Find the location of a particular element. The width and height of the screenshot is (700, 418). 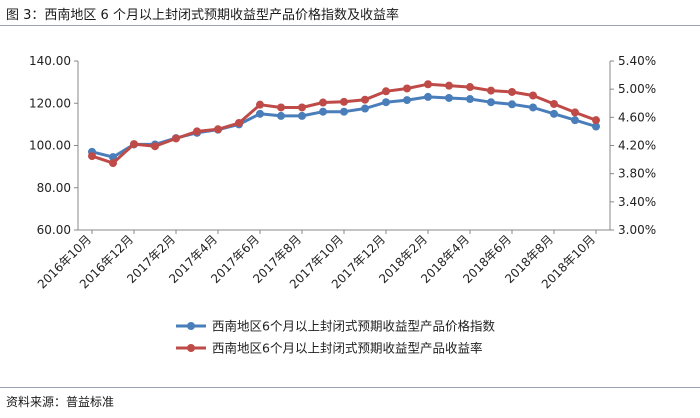

legend-label: 西南地区6个月以上封闭式预期收益型产品收益率 is located at coordinates (347, 348).